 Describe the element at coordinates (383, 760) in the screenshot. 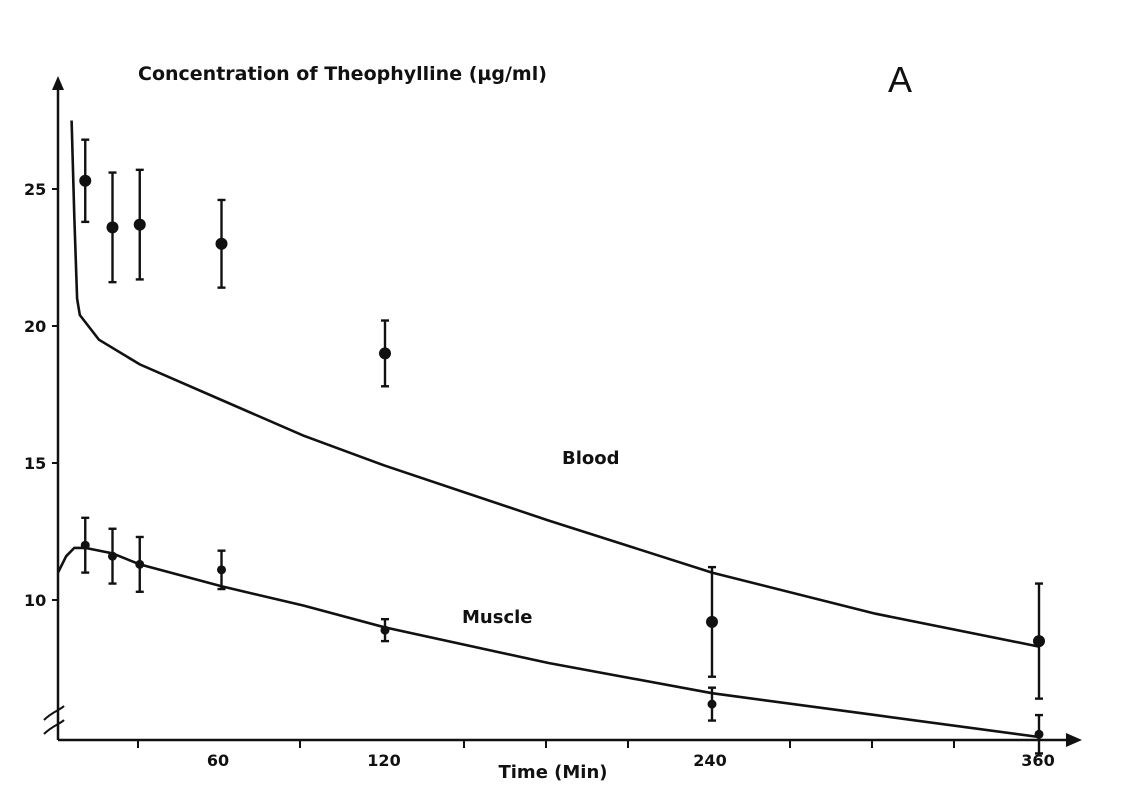

I see `x-tick-label-120: 120` at that location.